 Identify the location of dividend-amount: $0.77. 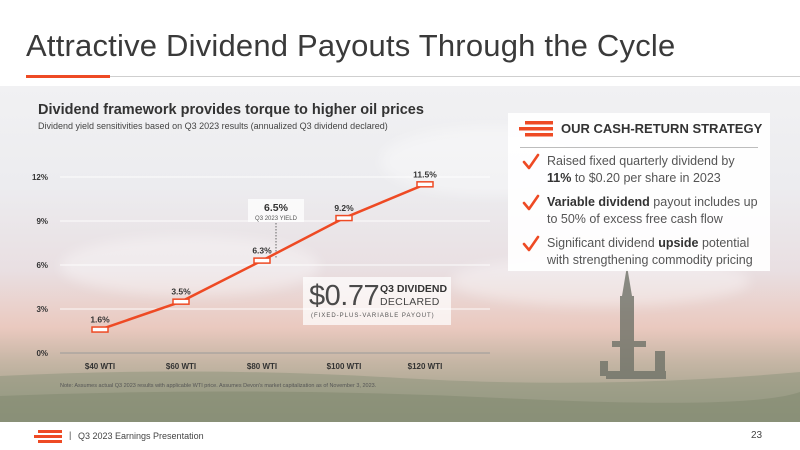
(344, 296).